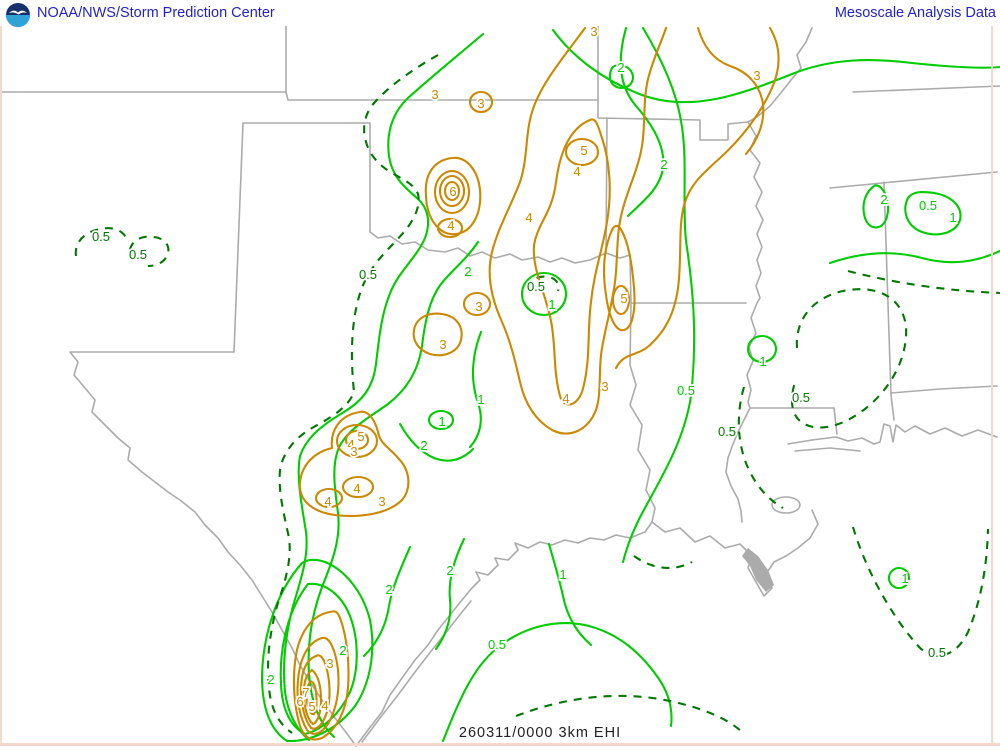 This screenshot has height=750, width=1000. Describe the element at coordinates (500, 744) in the screenshot. I see `page-edge-bottom` at that location.